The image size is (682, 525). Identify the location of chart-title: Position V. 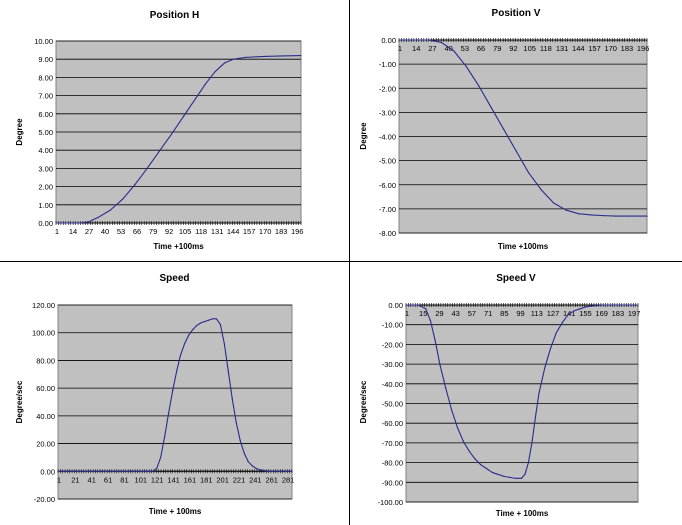
(516, 13).